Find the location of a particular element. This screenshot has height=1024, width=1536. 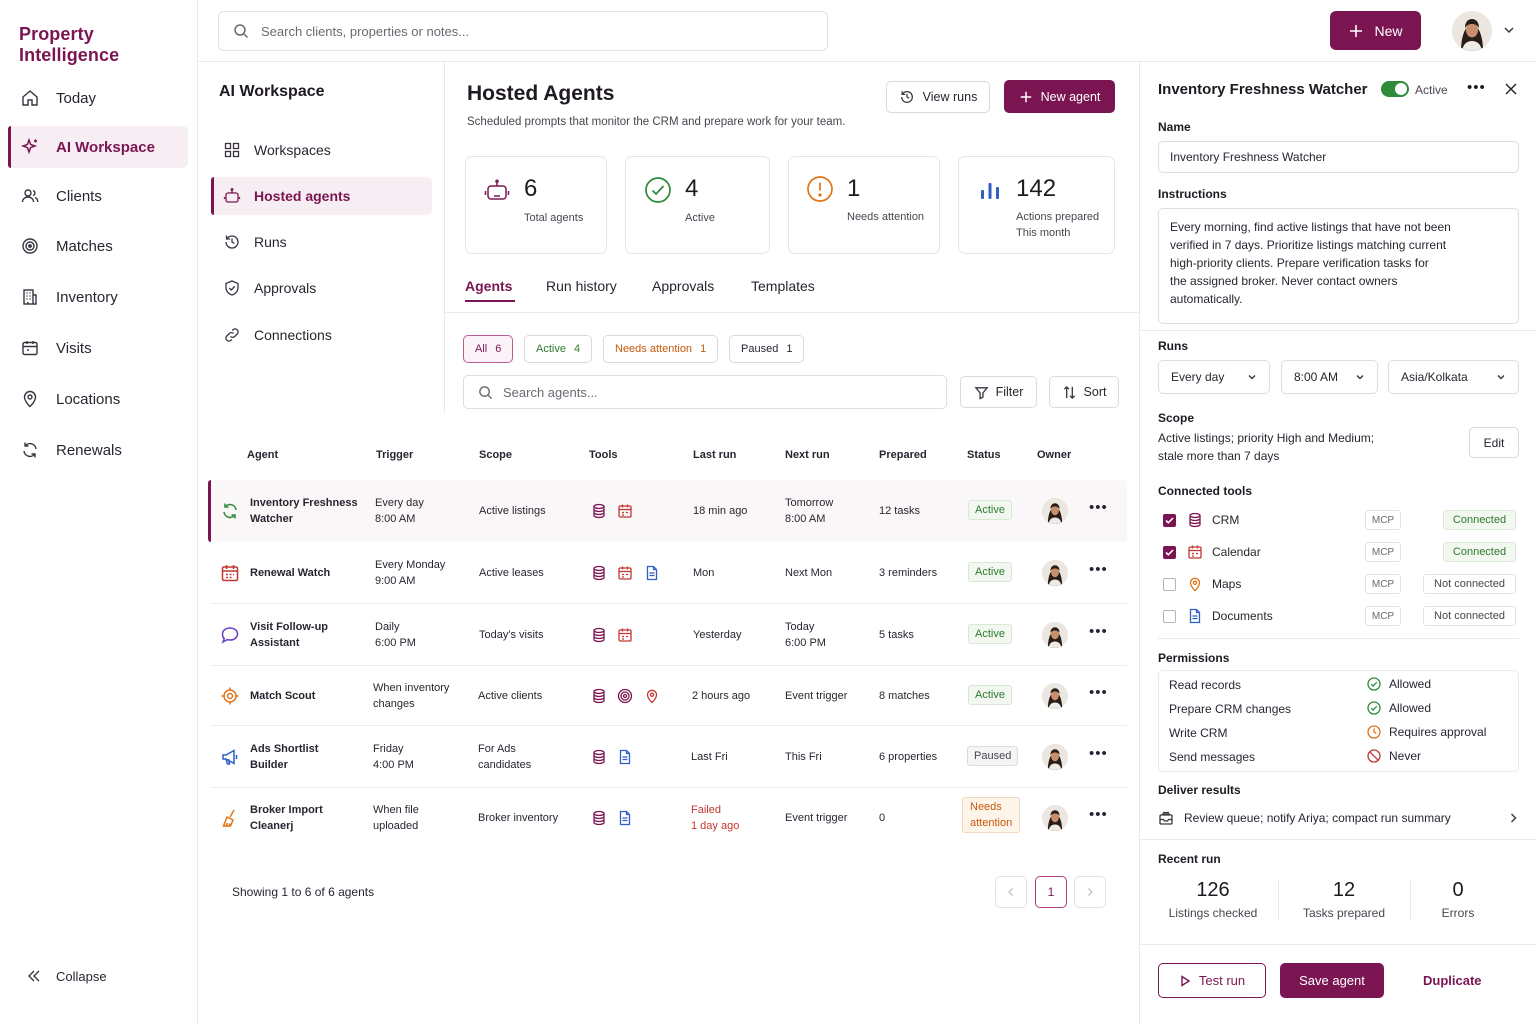

filter-label: Filter is located at coordinates (1009, 392).